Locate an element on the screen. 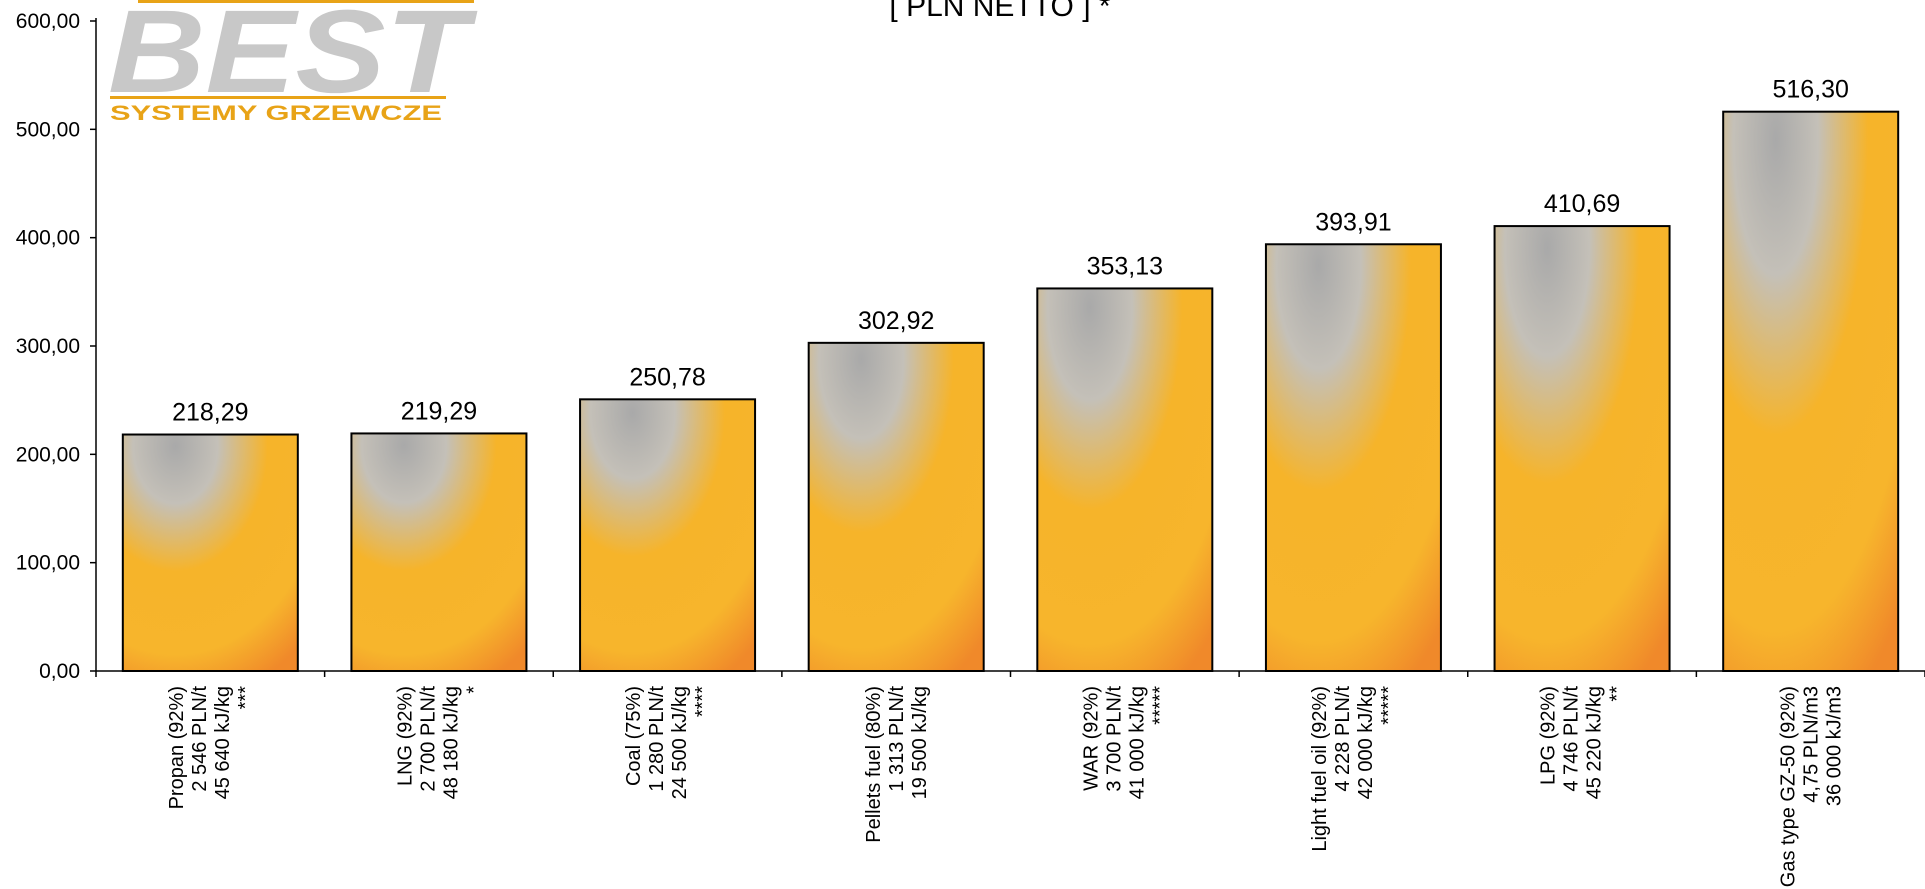  category-label-line: 42 000 kJ/kg is located at coordinates (1366, 742).